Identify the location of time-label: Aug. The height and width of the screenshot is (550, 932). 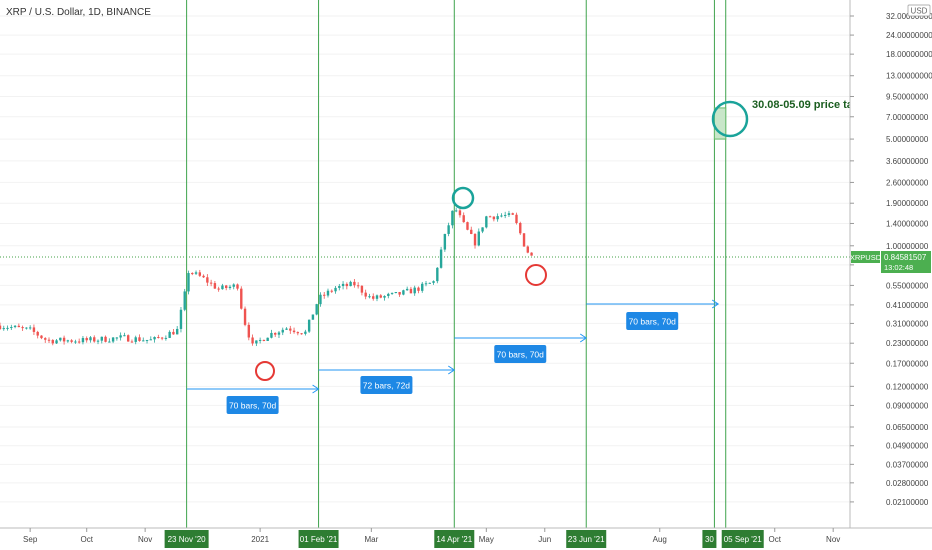
(660, 539).